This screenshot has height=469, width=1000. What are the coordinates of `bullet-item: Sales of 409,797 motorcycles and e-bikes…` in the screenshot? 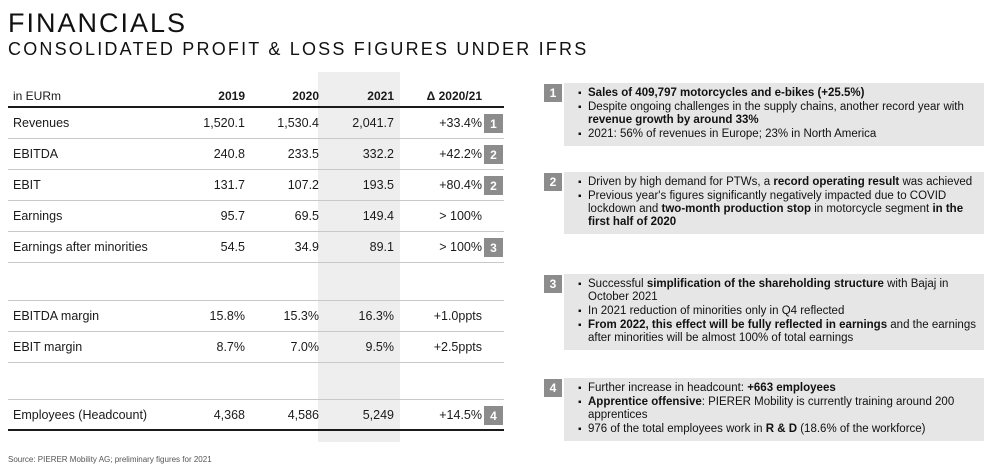 It's located at (777, 93).